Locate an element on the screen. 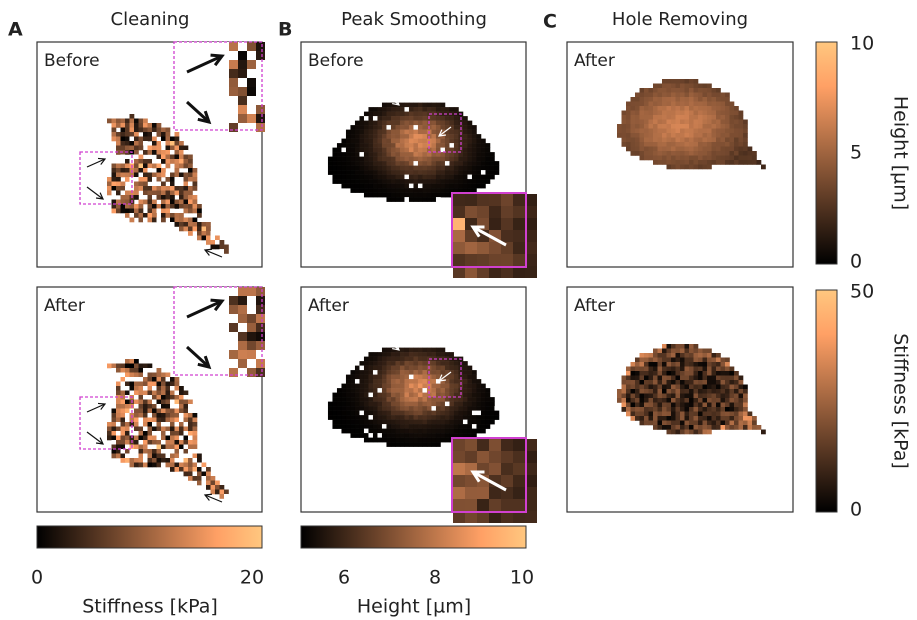 The width and height of the screenshot is (917, 620). colorbar-tick: 0 is located at coordinates (856, 262).